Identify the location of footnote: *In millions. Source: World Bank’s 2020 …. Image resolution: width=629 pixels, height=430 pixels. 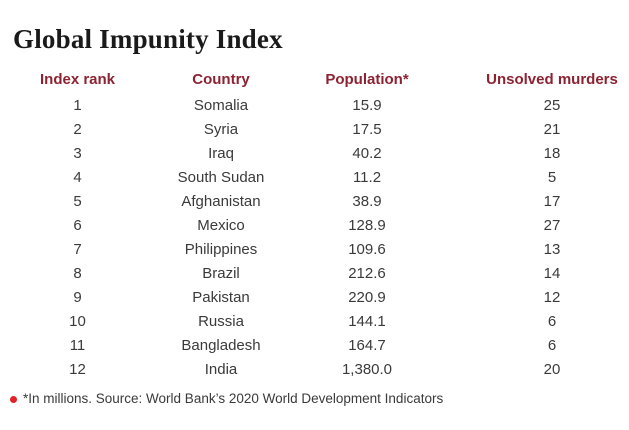
(319, 399).